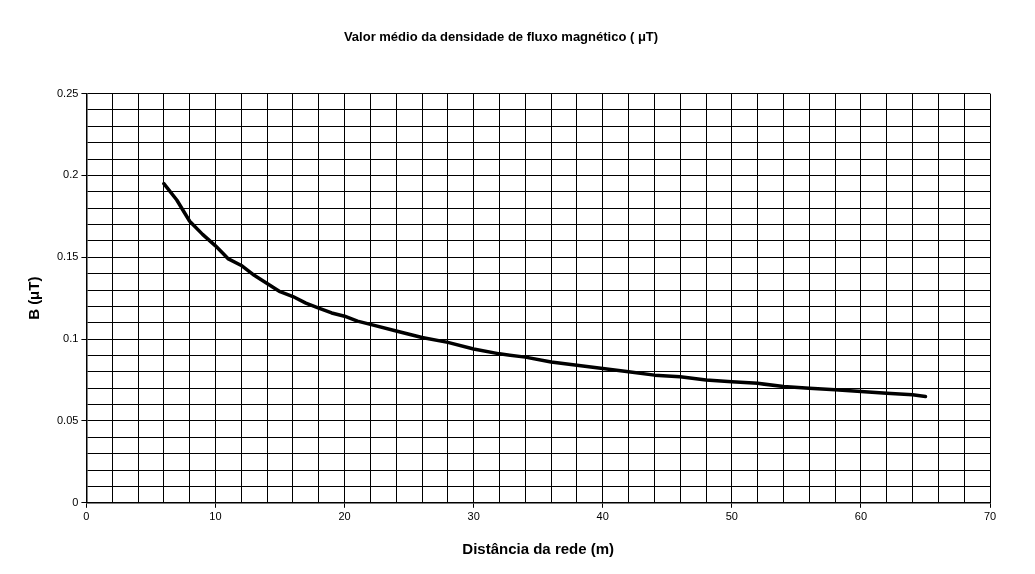 Image resolution: width=1035 pixels, height=574 pixels. I want to click on x-tick-label: 20, so click(344, 516).